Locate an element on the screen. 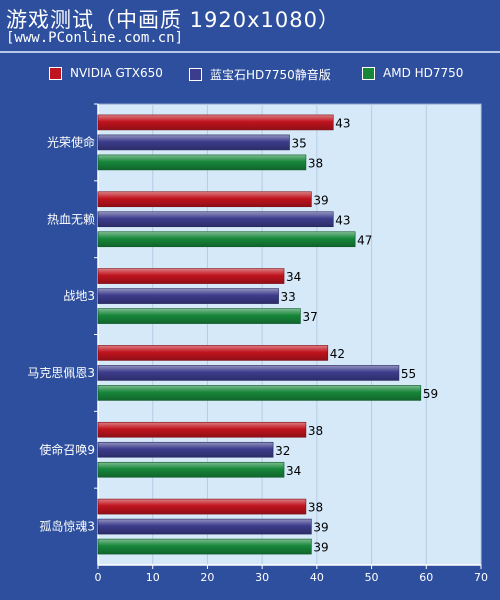 The image size is (500, 600). data-label: 32 is located at coordinates (282, 451).